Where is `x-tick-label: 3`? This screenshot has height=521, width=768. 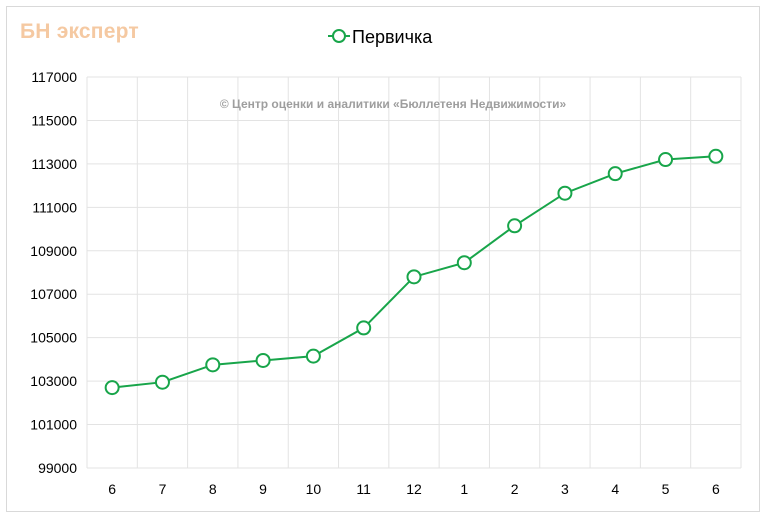 x-tick-label: 3 is located at coordinates (565, 489).